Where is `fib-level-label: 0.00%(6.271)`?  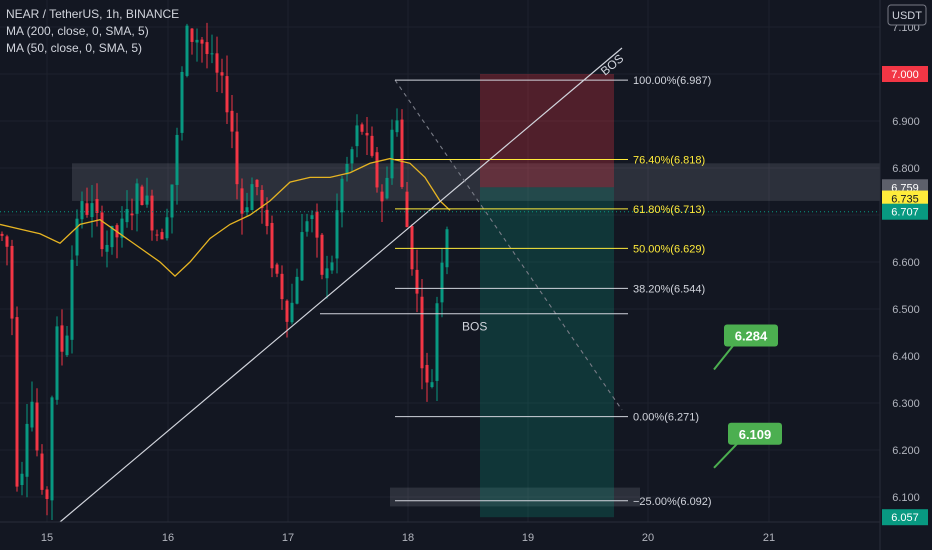
fib-level-label: 0.00%(6.271) is located at coordinates (666, 418).